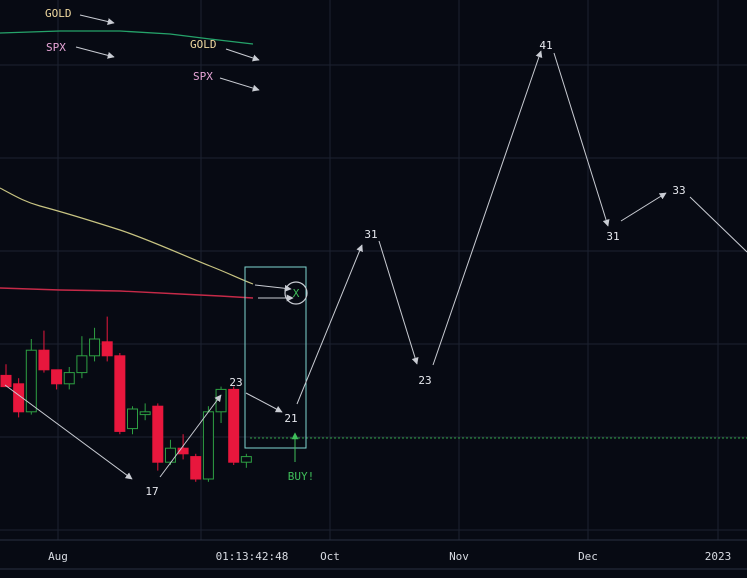  I want to click on wave-label-41: 41, so click(545, 45).